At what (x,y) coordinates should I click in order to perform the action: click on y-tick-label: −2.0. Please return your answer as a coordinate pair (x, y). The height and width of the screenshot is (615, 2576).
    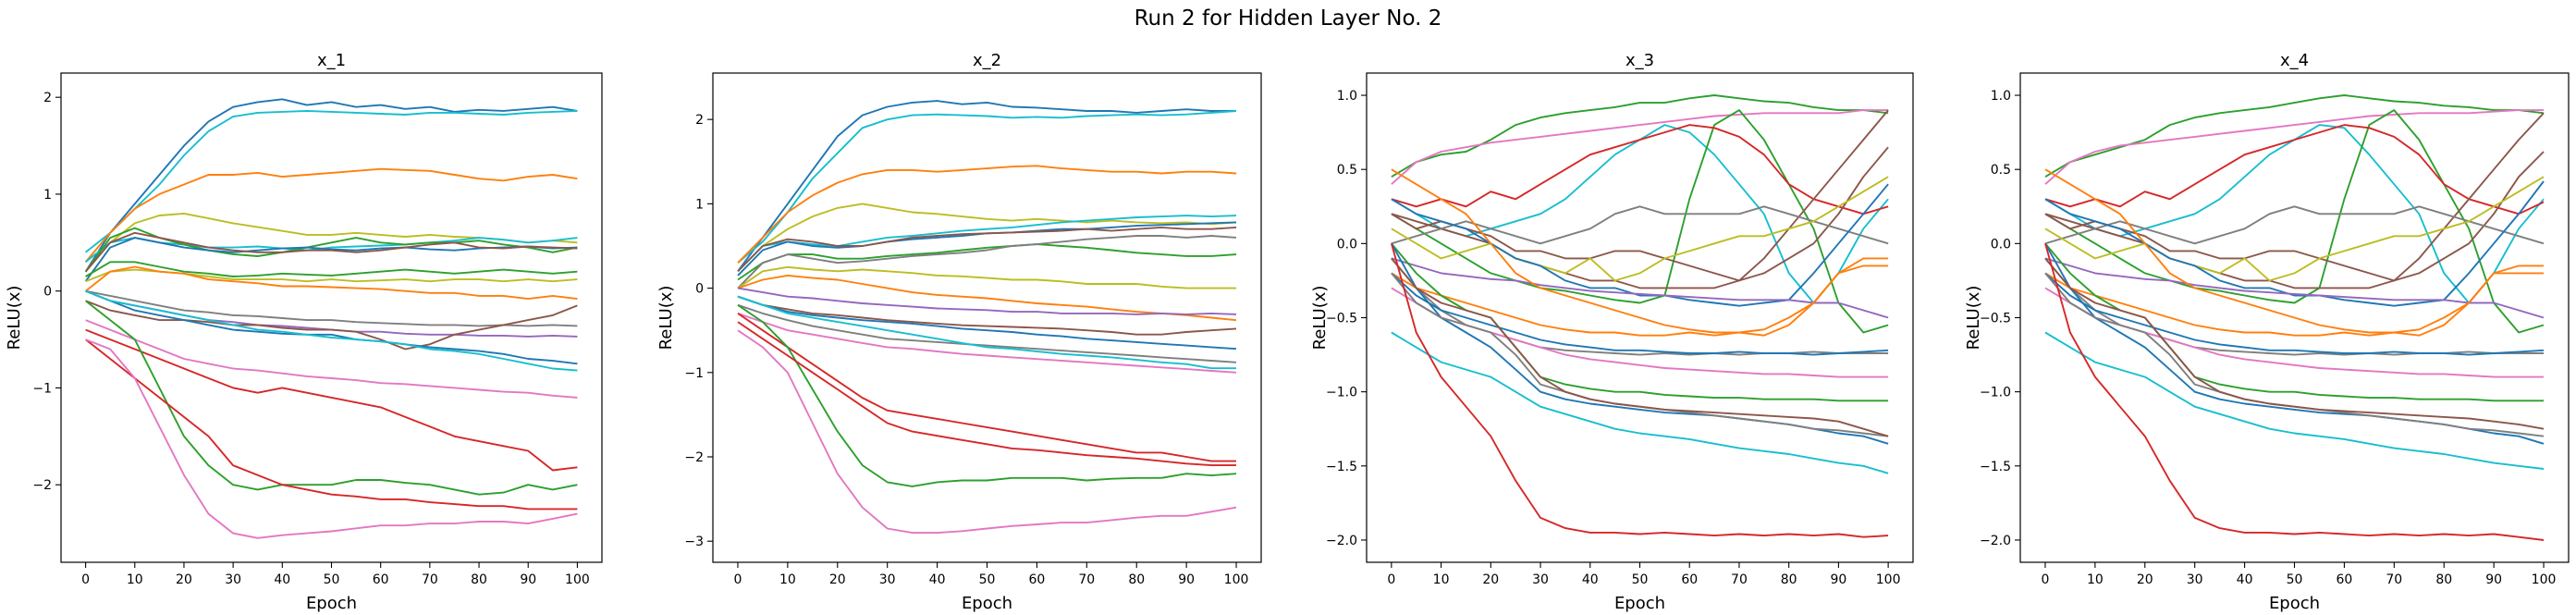
    Looking at the image, I should click on (1341, 541).